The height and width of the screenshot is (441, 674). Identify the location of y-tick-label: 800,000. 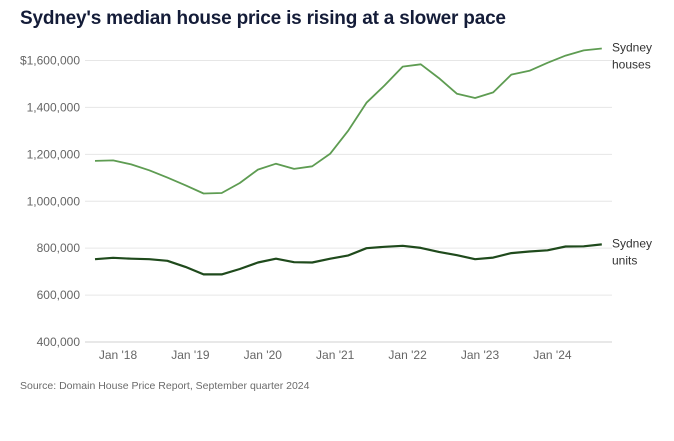
(59, 248).